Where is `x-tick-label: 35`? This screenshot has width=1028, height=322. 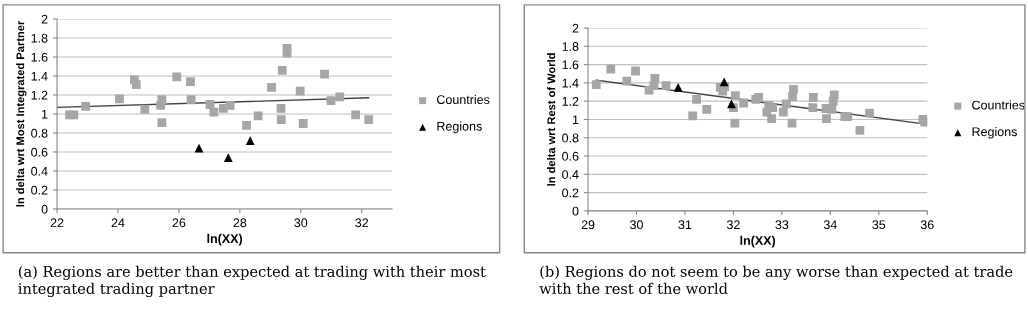 x-tick-label: 35 is located at coordinates (879, 225).